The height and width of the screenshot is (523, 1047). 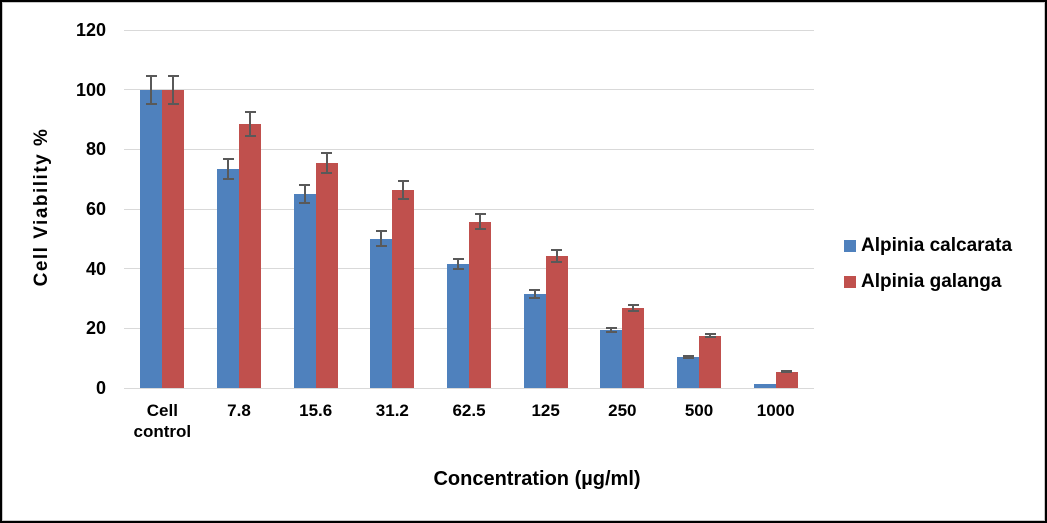 I want to click on x-category-label-cell-control: Cell control, so click(x=162, y=421).